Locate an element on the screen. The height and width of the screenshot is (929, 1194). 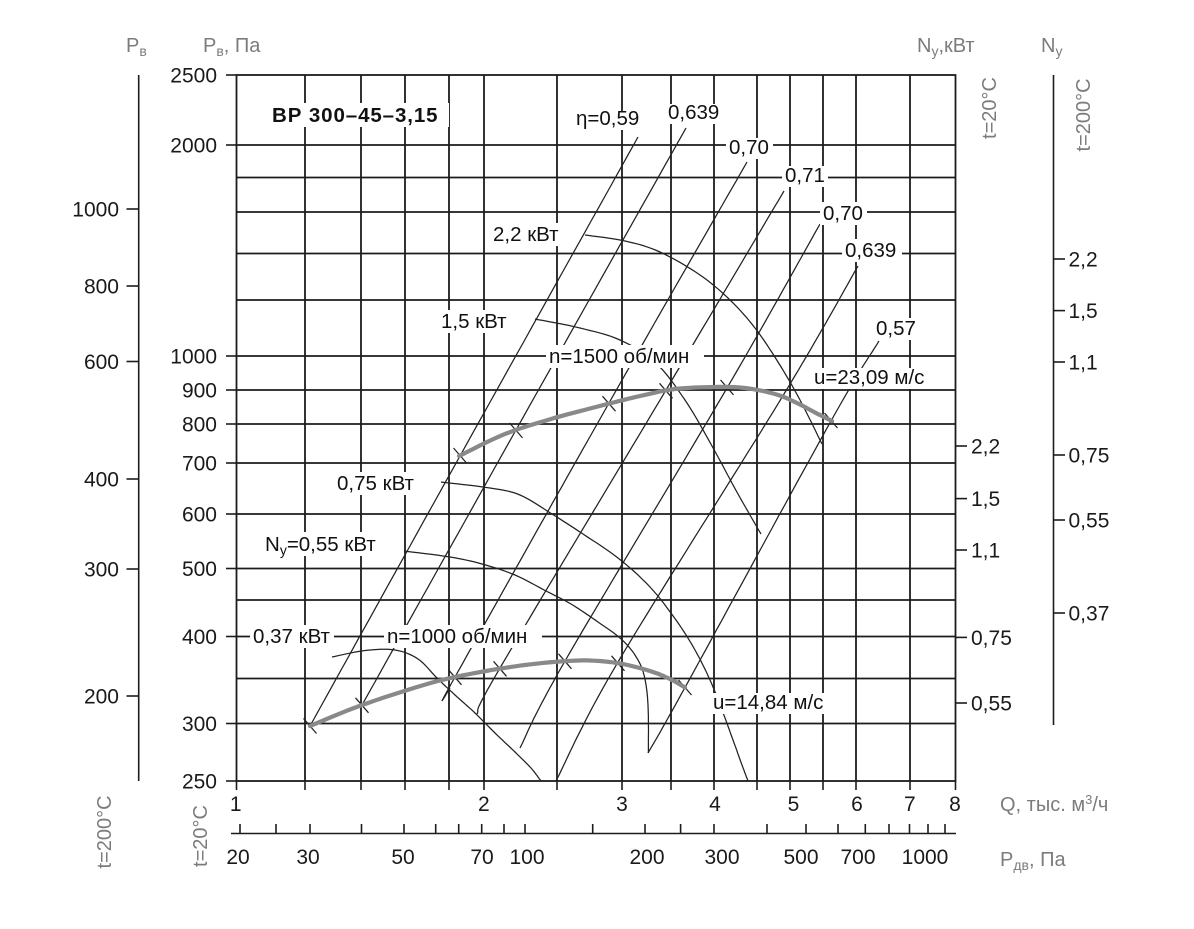
svg-text: Q, тыс. м3/ч is located at coordinates (1054, 804).